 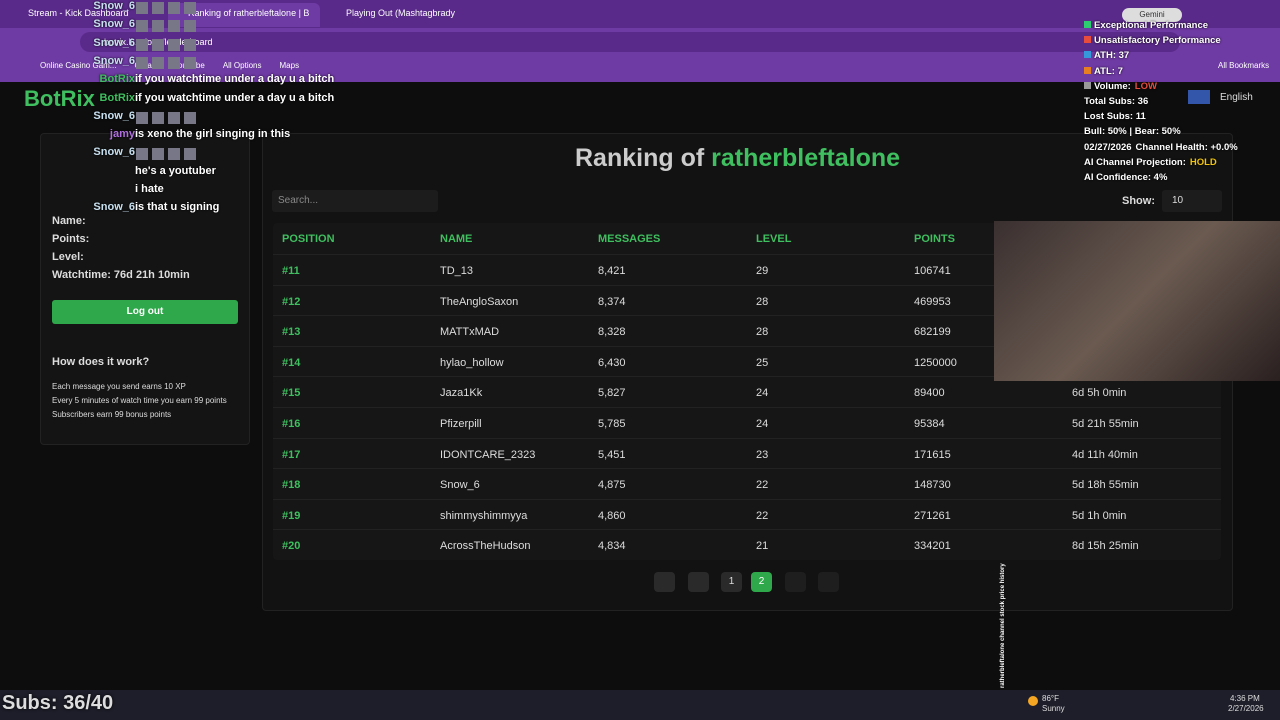 What do you see at coordinates (291, 271) in the screenshot?
I see `cell: #11` at bounding box center [291, 271].